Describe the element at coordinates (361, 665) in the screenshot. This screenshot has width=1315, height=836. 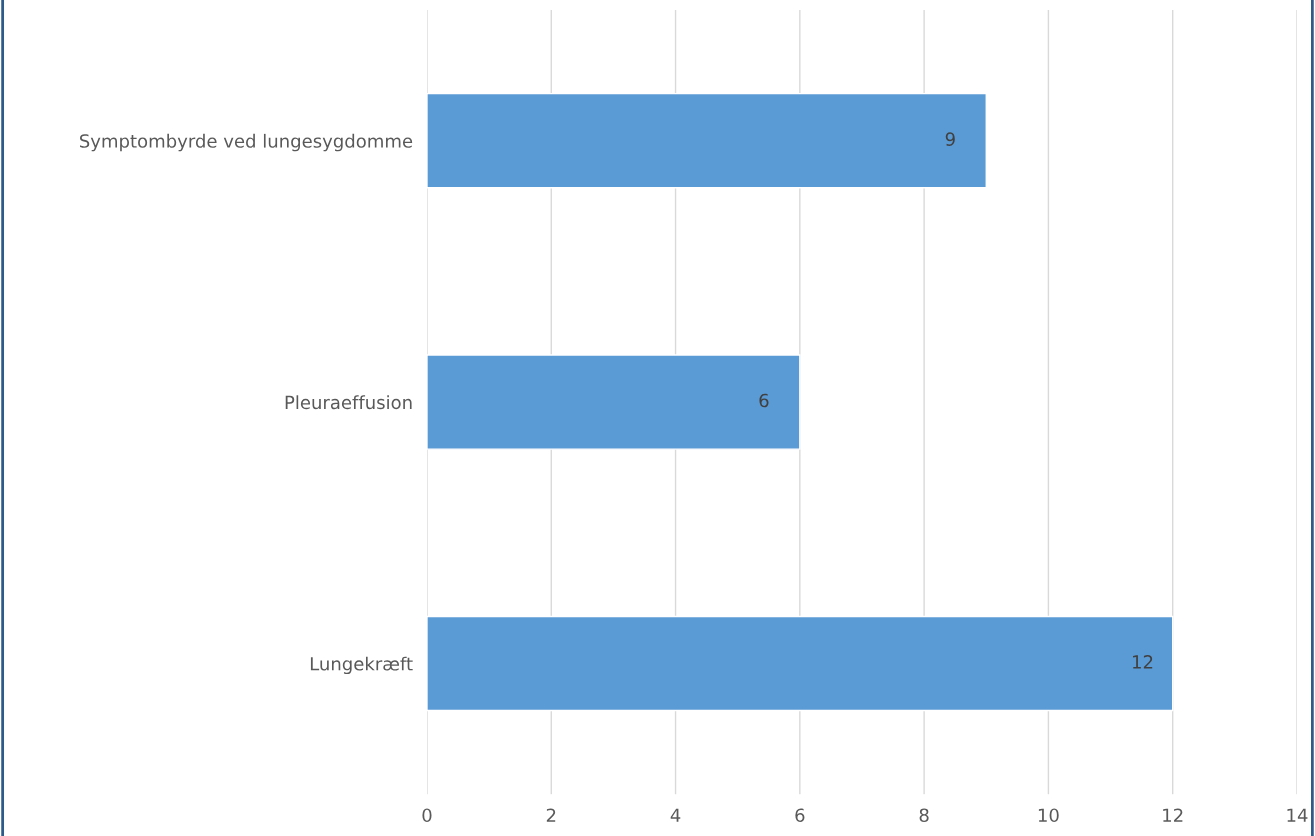
I see `y-tick-label: Lungekræft` at that location.